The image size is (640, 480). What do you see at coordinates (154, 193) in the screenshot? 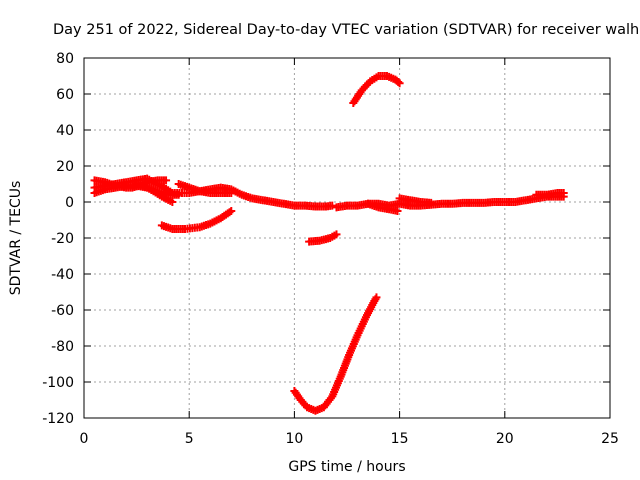
I see `series-early-arc-c` at bounding box center [154, 193].